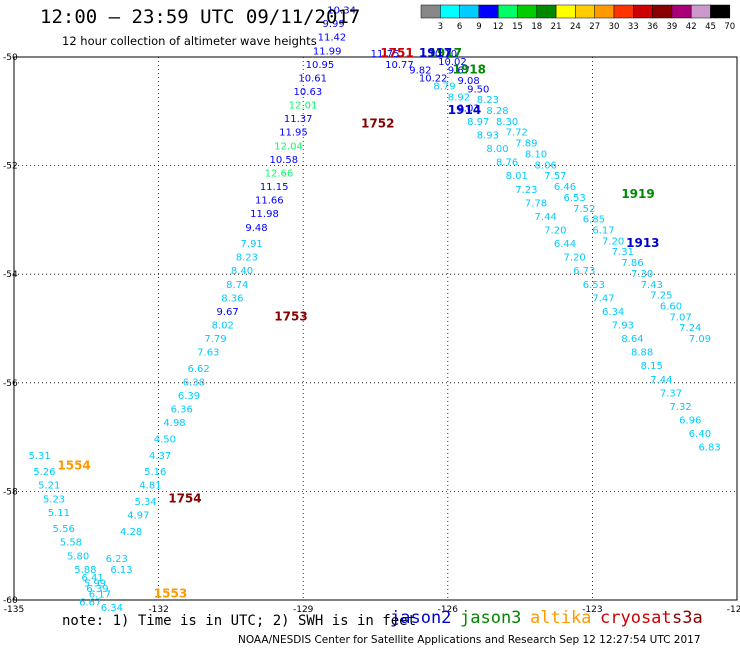  I want to click on colorbar-label: 39, so click(671, 27).